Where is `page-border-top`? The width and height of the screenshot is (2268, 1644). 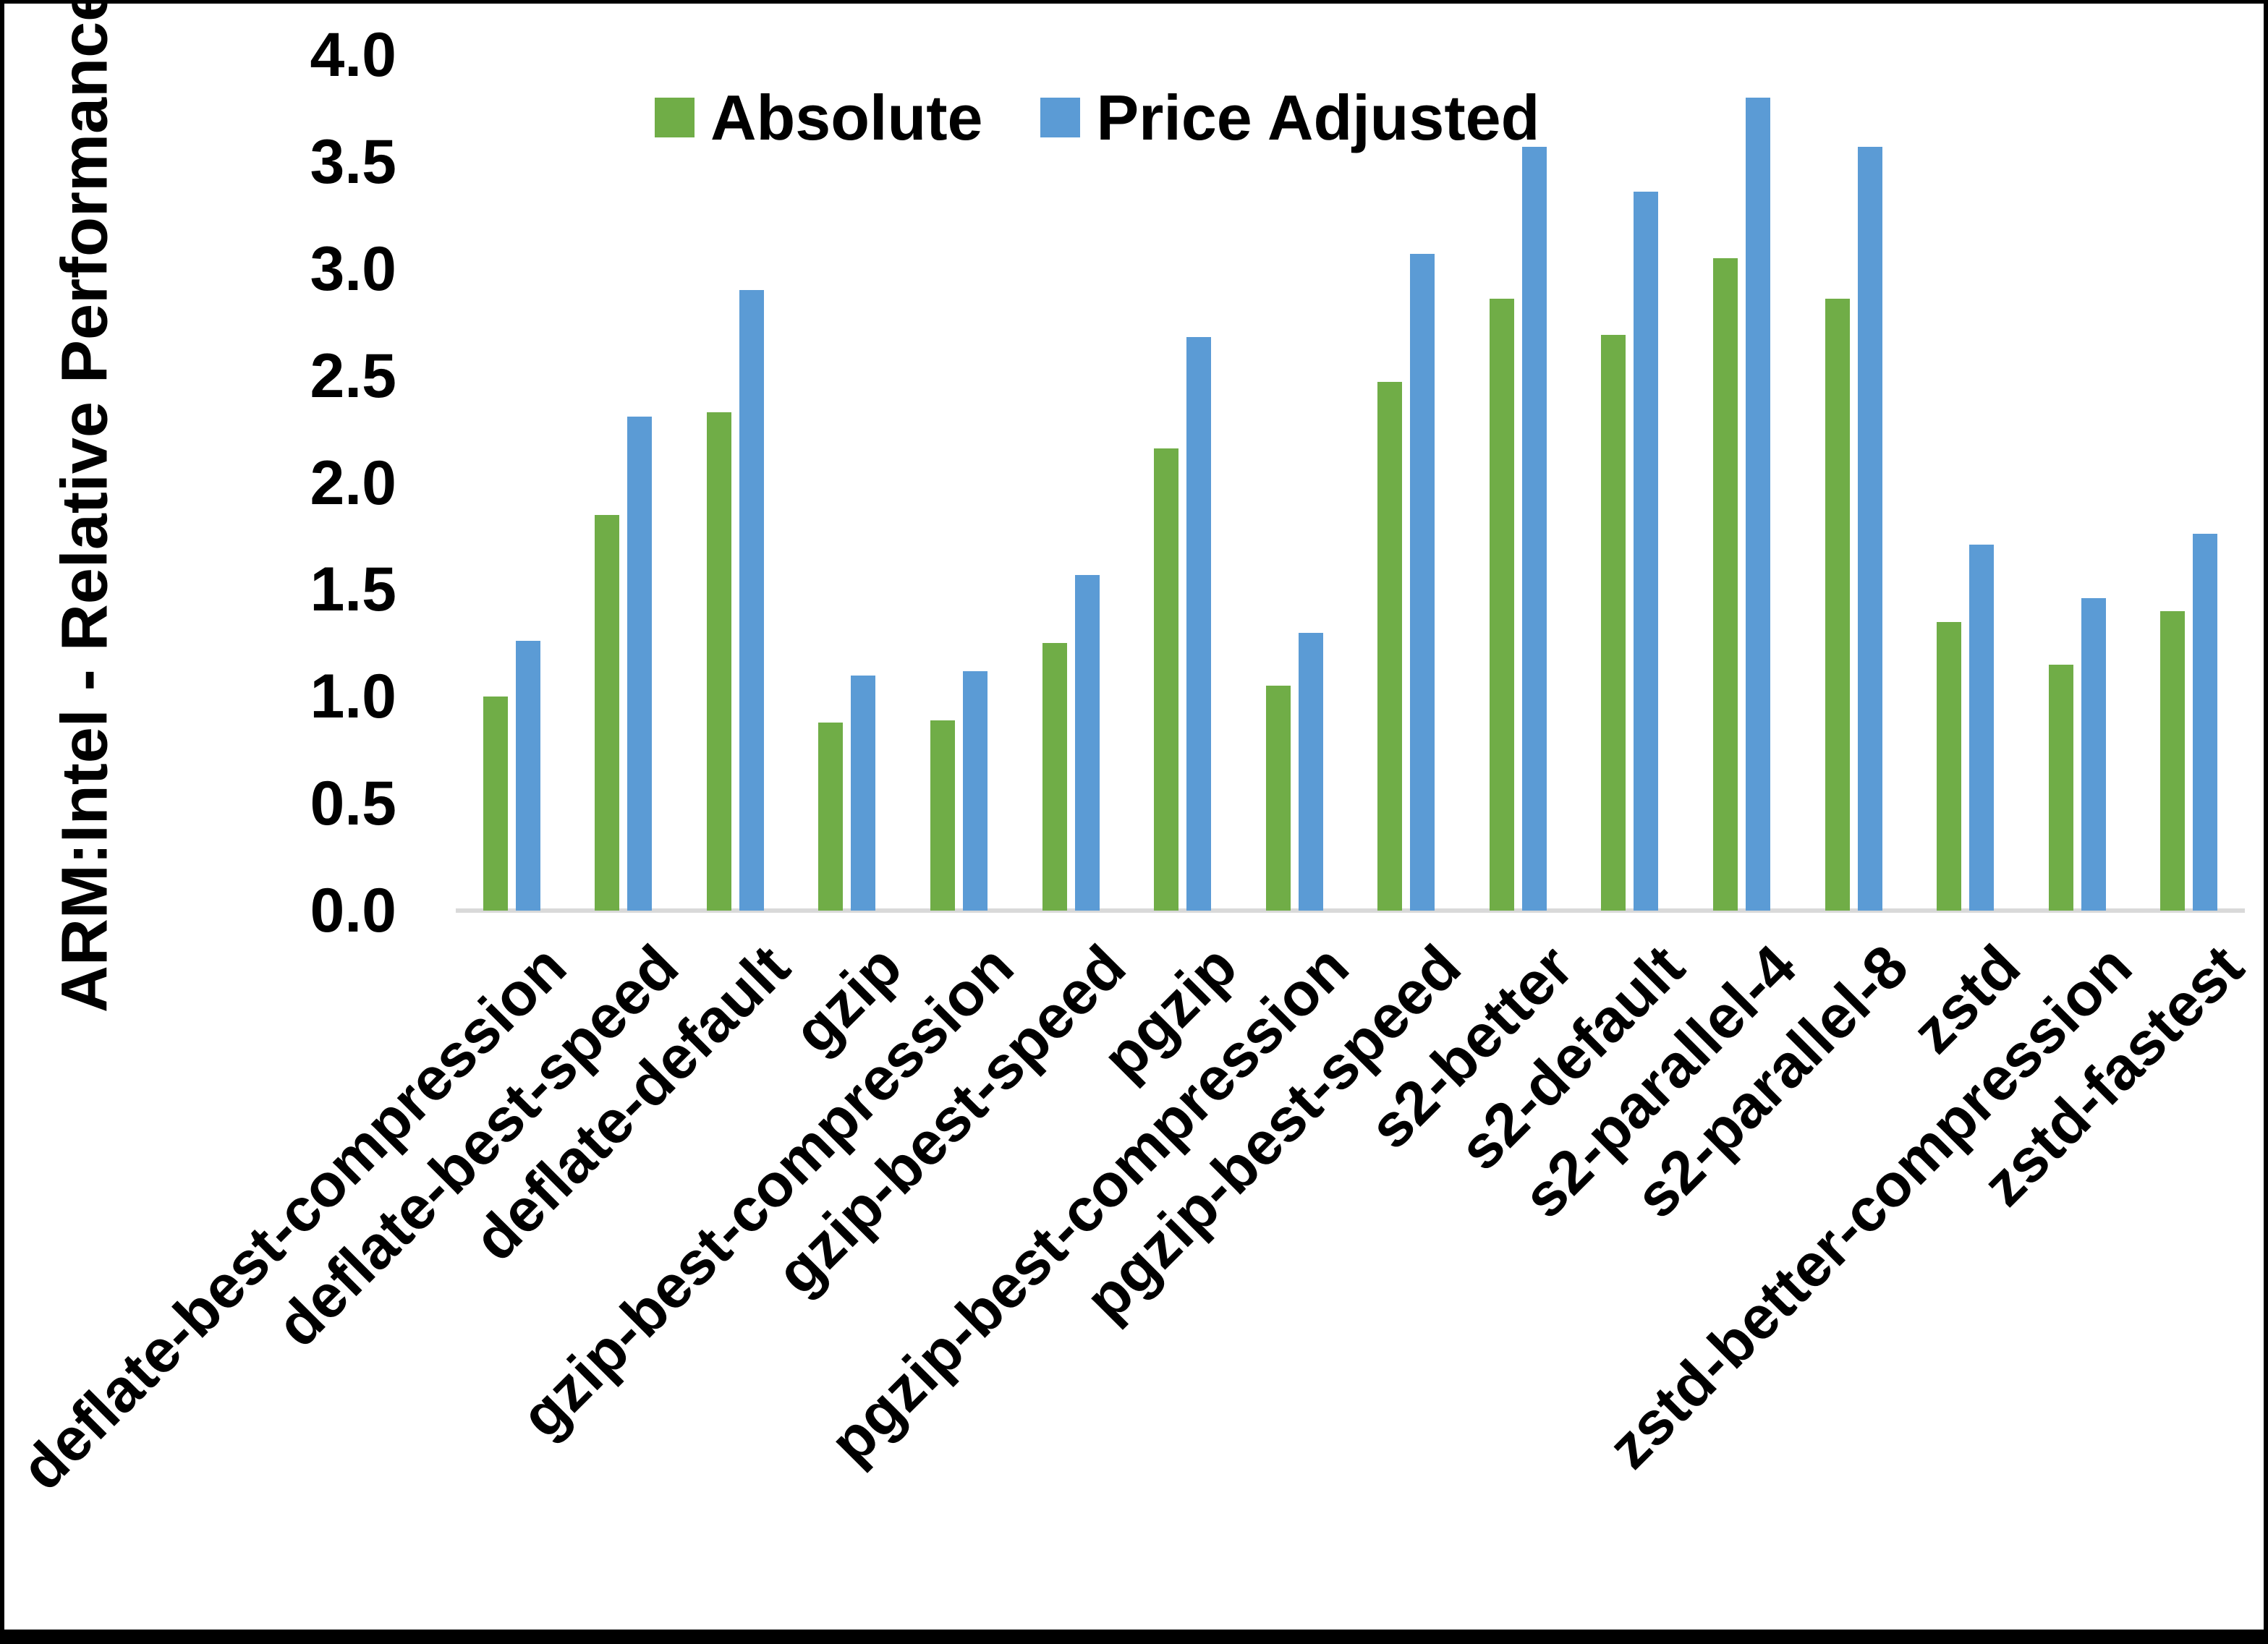
page-border-top is located at coordinates (1134, 2).